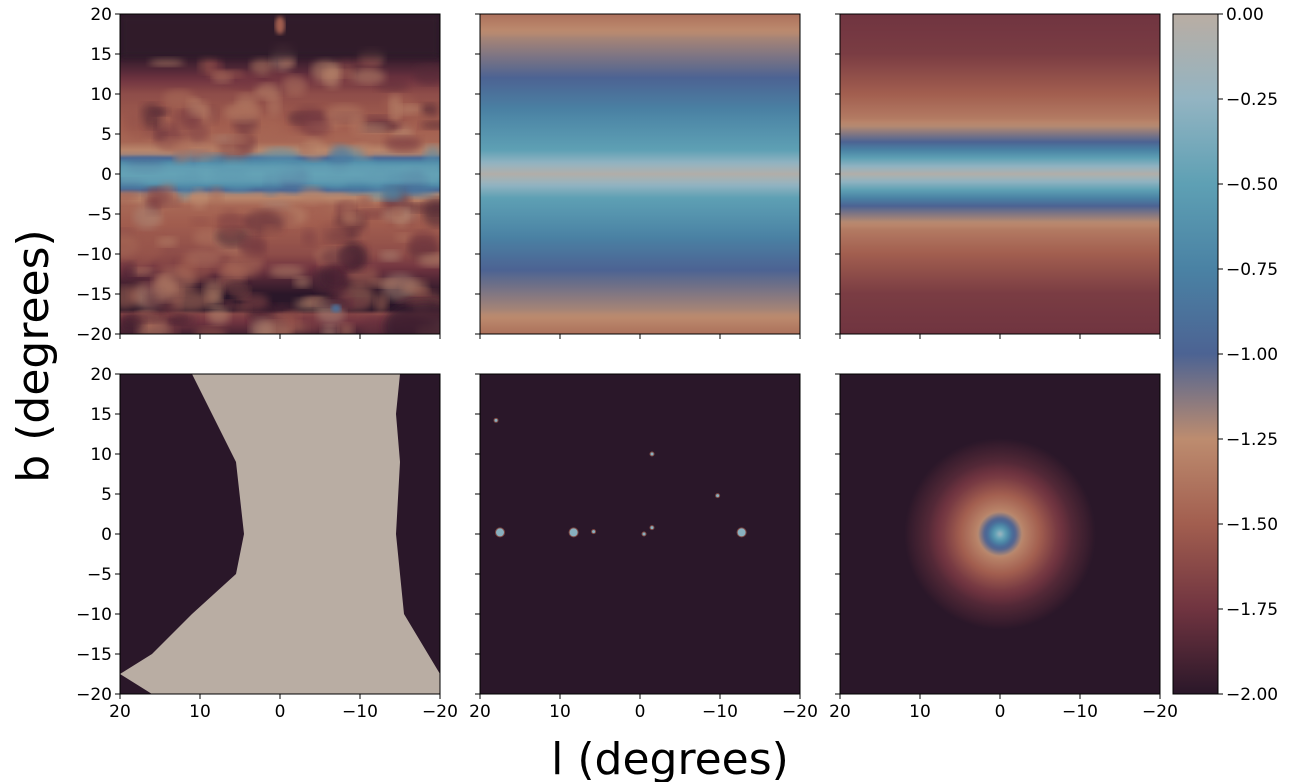 The width and height of the screenshot is (1298, 782). Describe the element at coordinates (1252, 270) in the screenshot. I see `colorbar-tick-label: −0.75` at that location.